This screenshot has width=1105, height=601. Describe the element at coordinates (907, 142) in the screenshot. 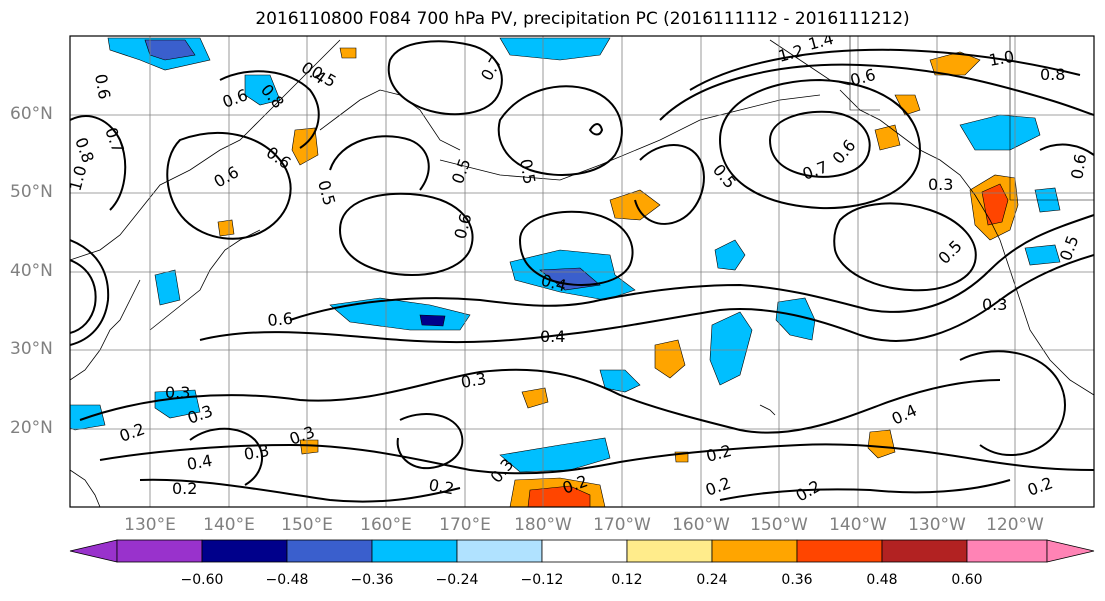

I see `alaska-coast` at that location.